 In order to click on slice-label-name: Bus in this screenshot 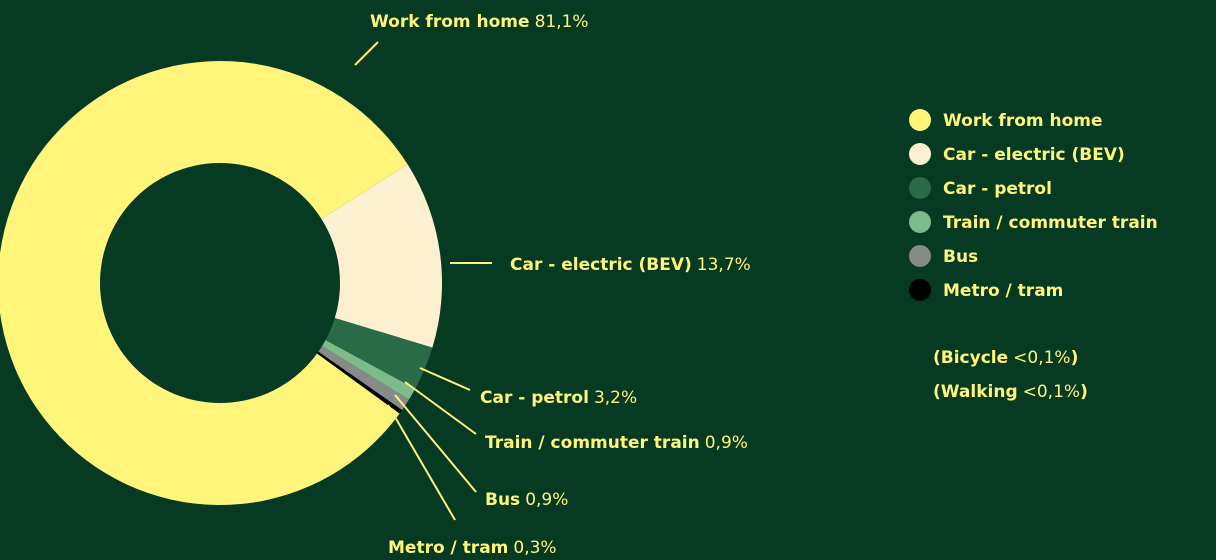, I will do `click(502, 500)`.